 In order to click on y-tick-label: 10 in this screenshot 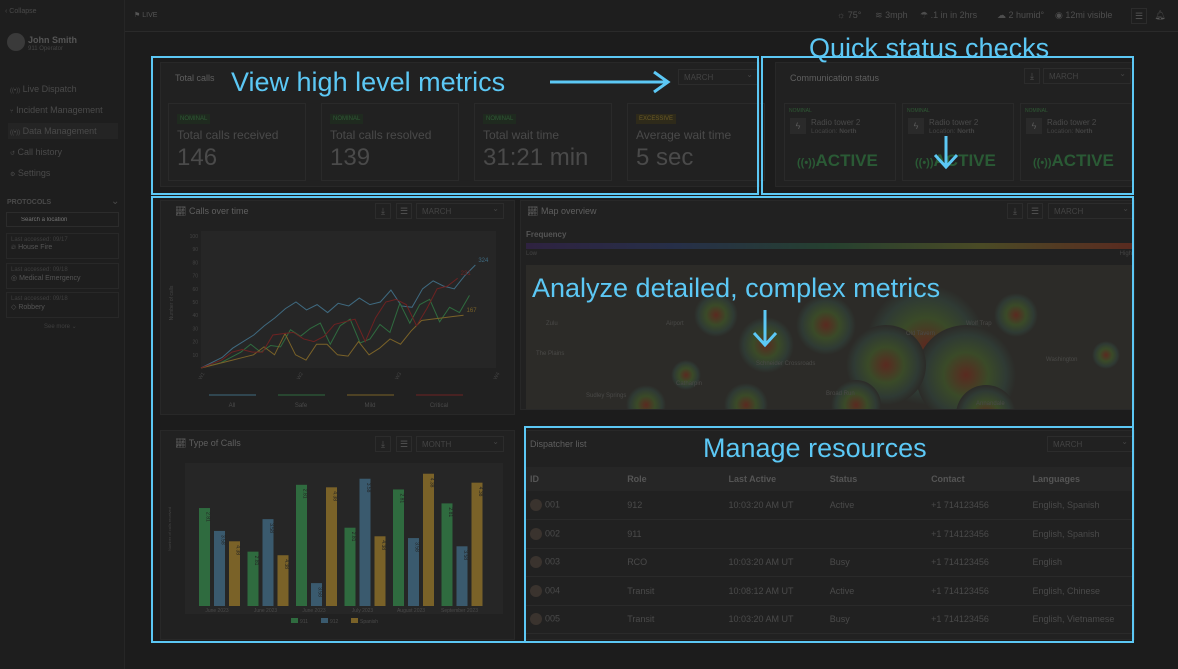, I will do `click(195, 356)`.